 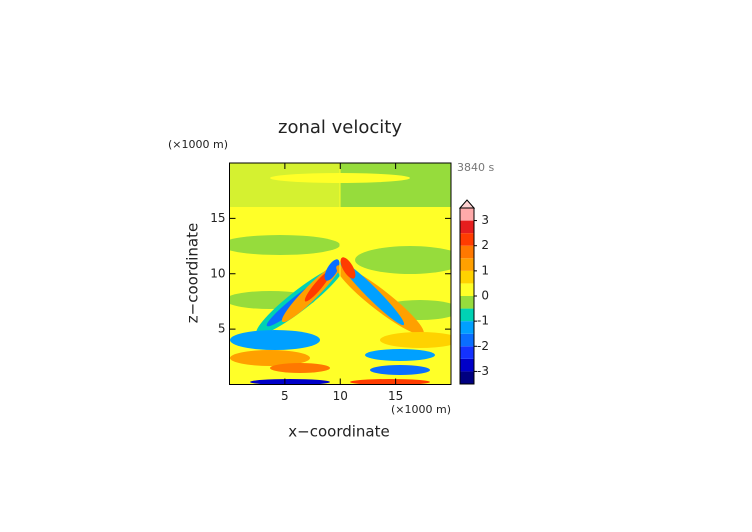 What do you see at coordinates (340, 127) in the screenshot?
I see `chart-title: zonal velocity` at bounding box center [340, 127].